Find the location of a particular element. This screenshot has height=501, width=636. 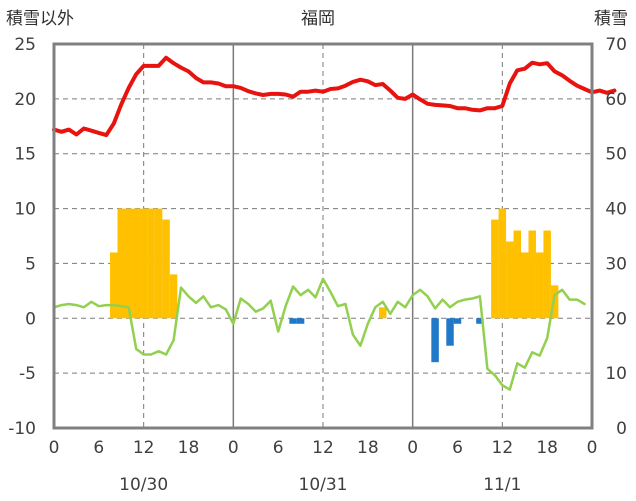

left-tick-label: -10 is located at coordinates (22, 429).